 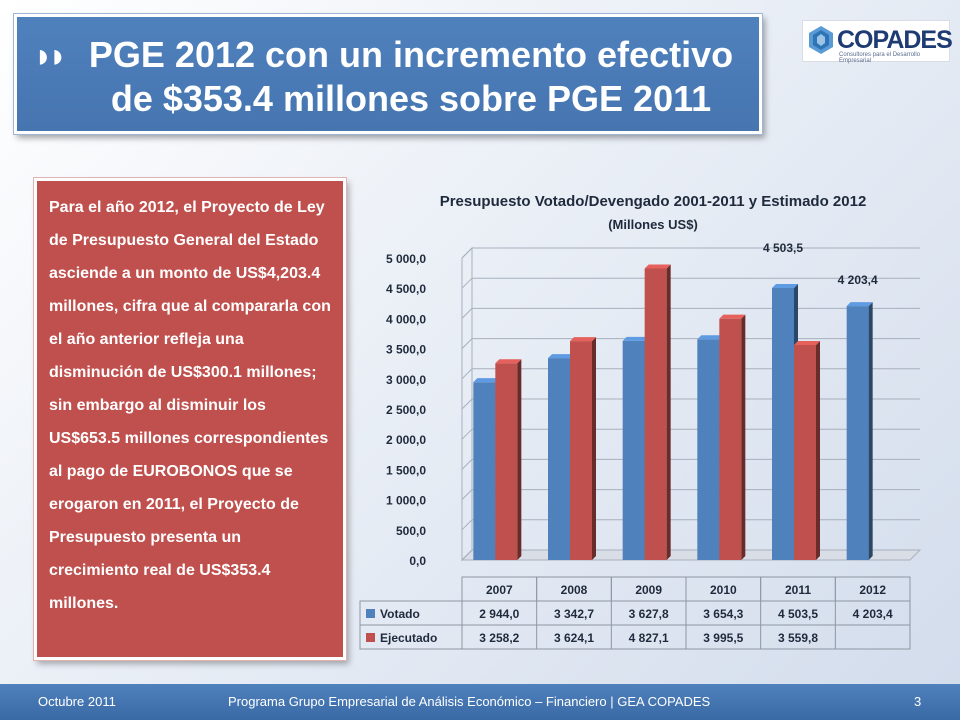 What do you see at coordinates (370, 613) in the screenshot?
I see `legend-swatch-votado` at bounding box center [370, 613].